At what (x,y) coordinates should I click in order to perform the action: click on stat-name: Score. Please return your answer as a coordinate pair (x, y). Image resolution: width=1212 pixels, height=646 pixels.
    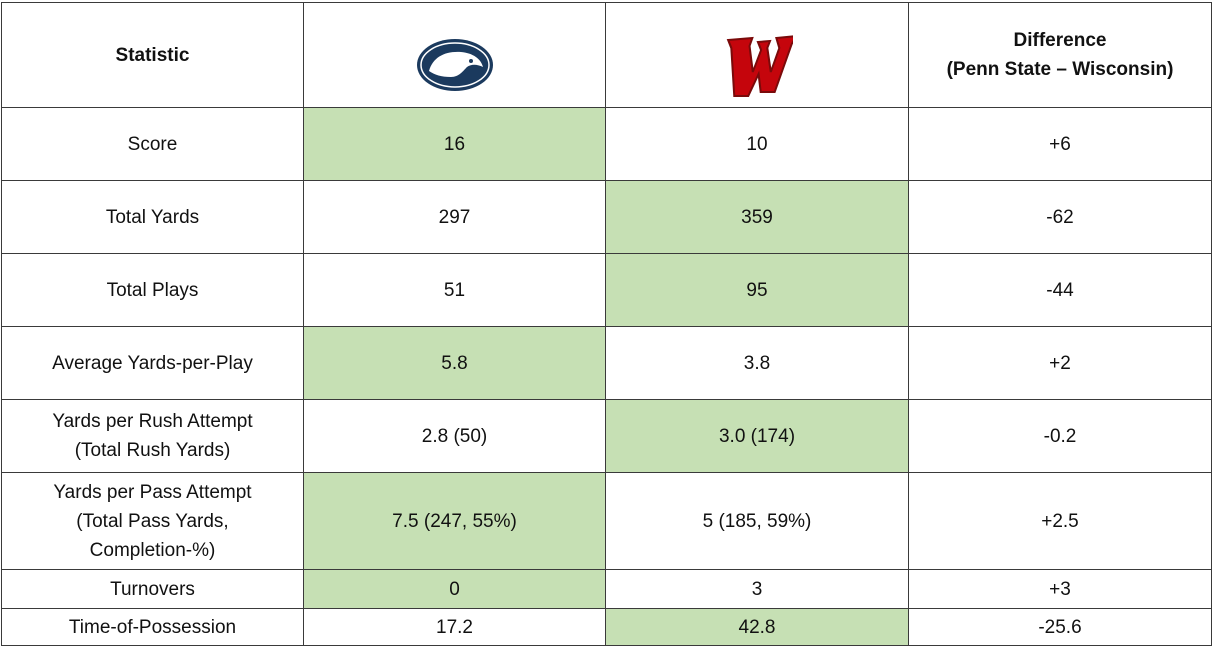
    Looking at the image, I should click on (152, 144).